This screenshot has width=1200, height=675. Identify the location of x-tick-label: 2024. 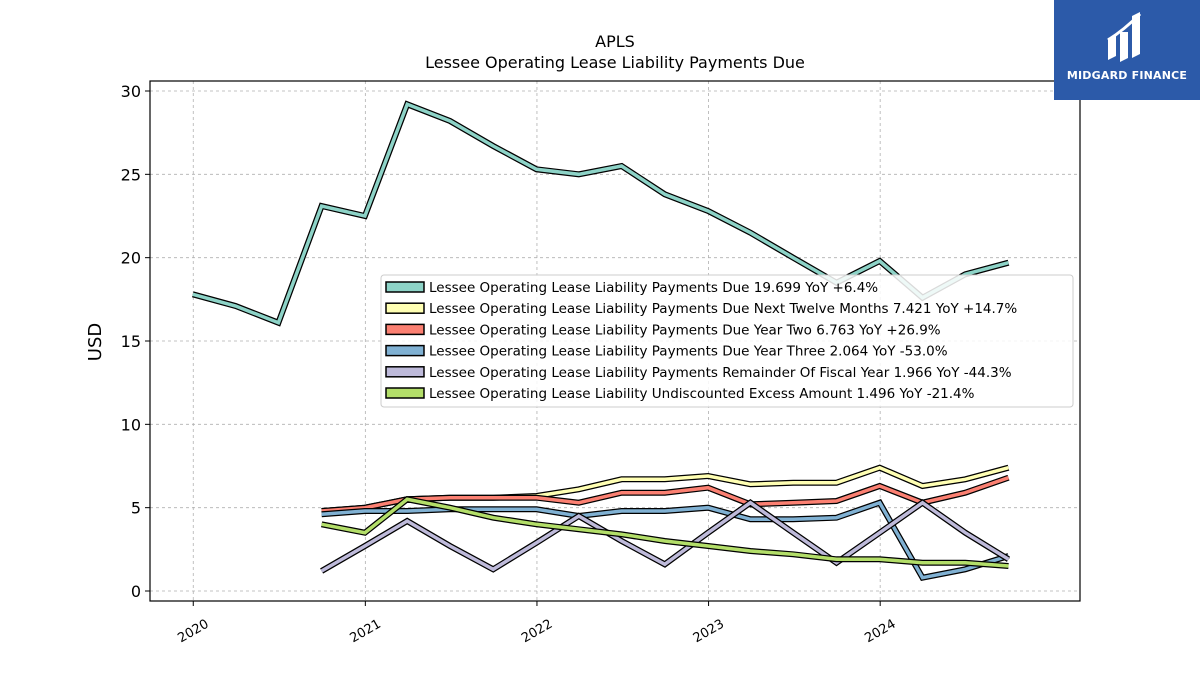
(880, 632).